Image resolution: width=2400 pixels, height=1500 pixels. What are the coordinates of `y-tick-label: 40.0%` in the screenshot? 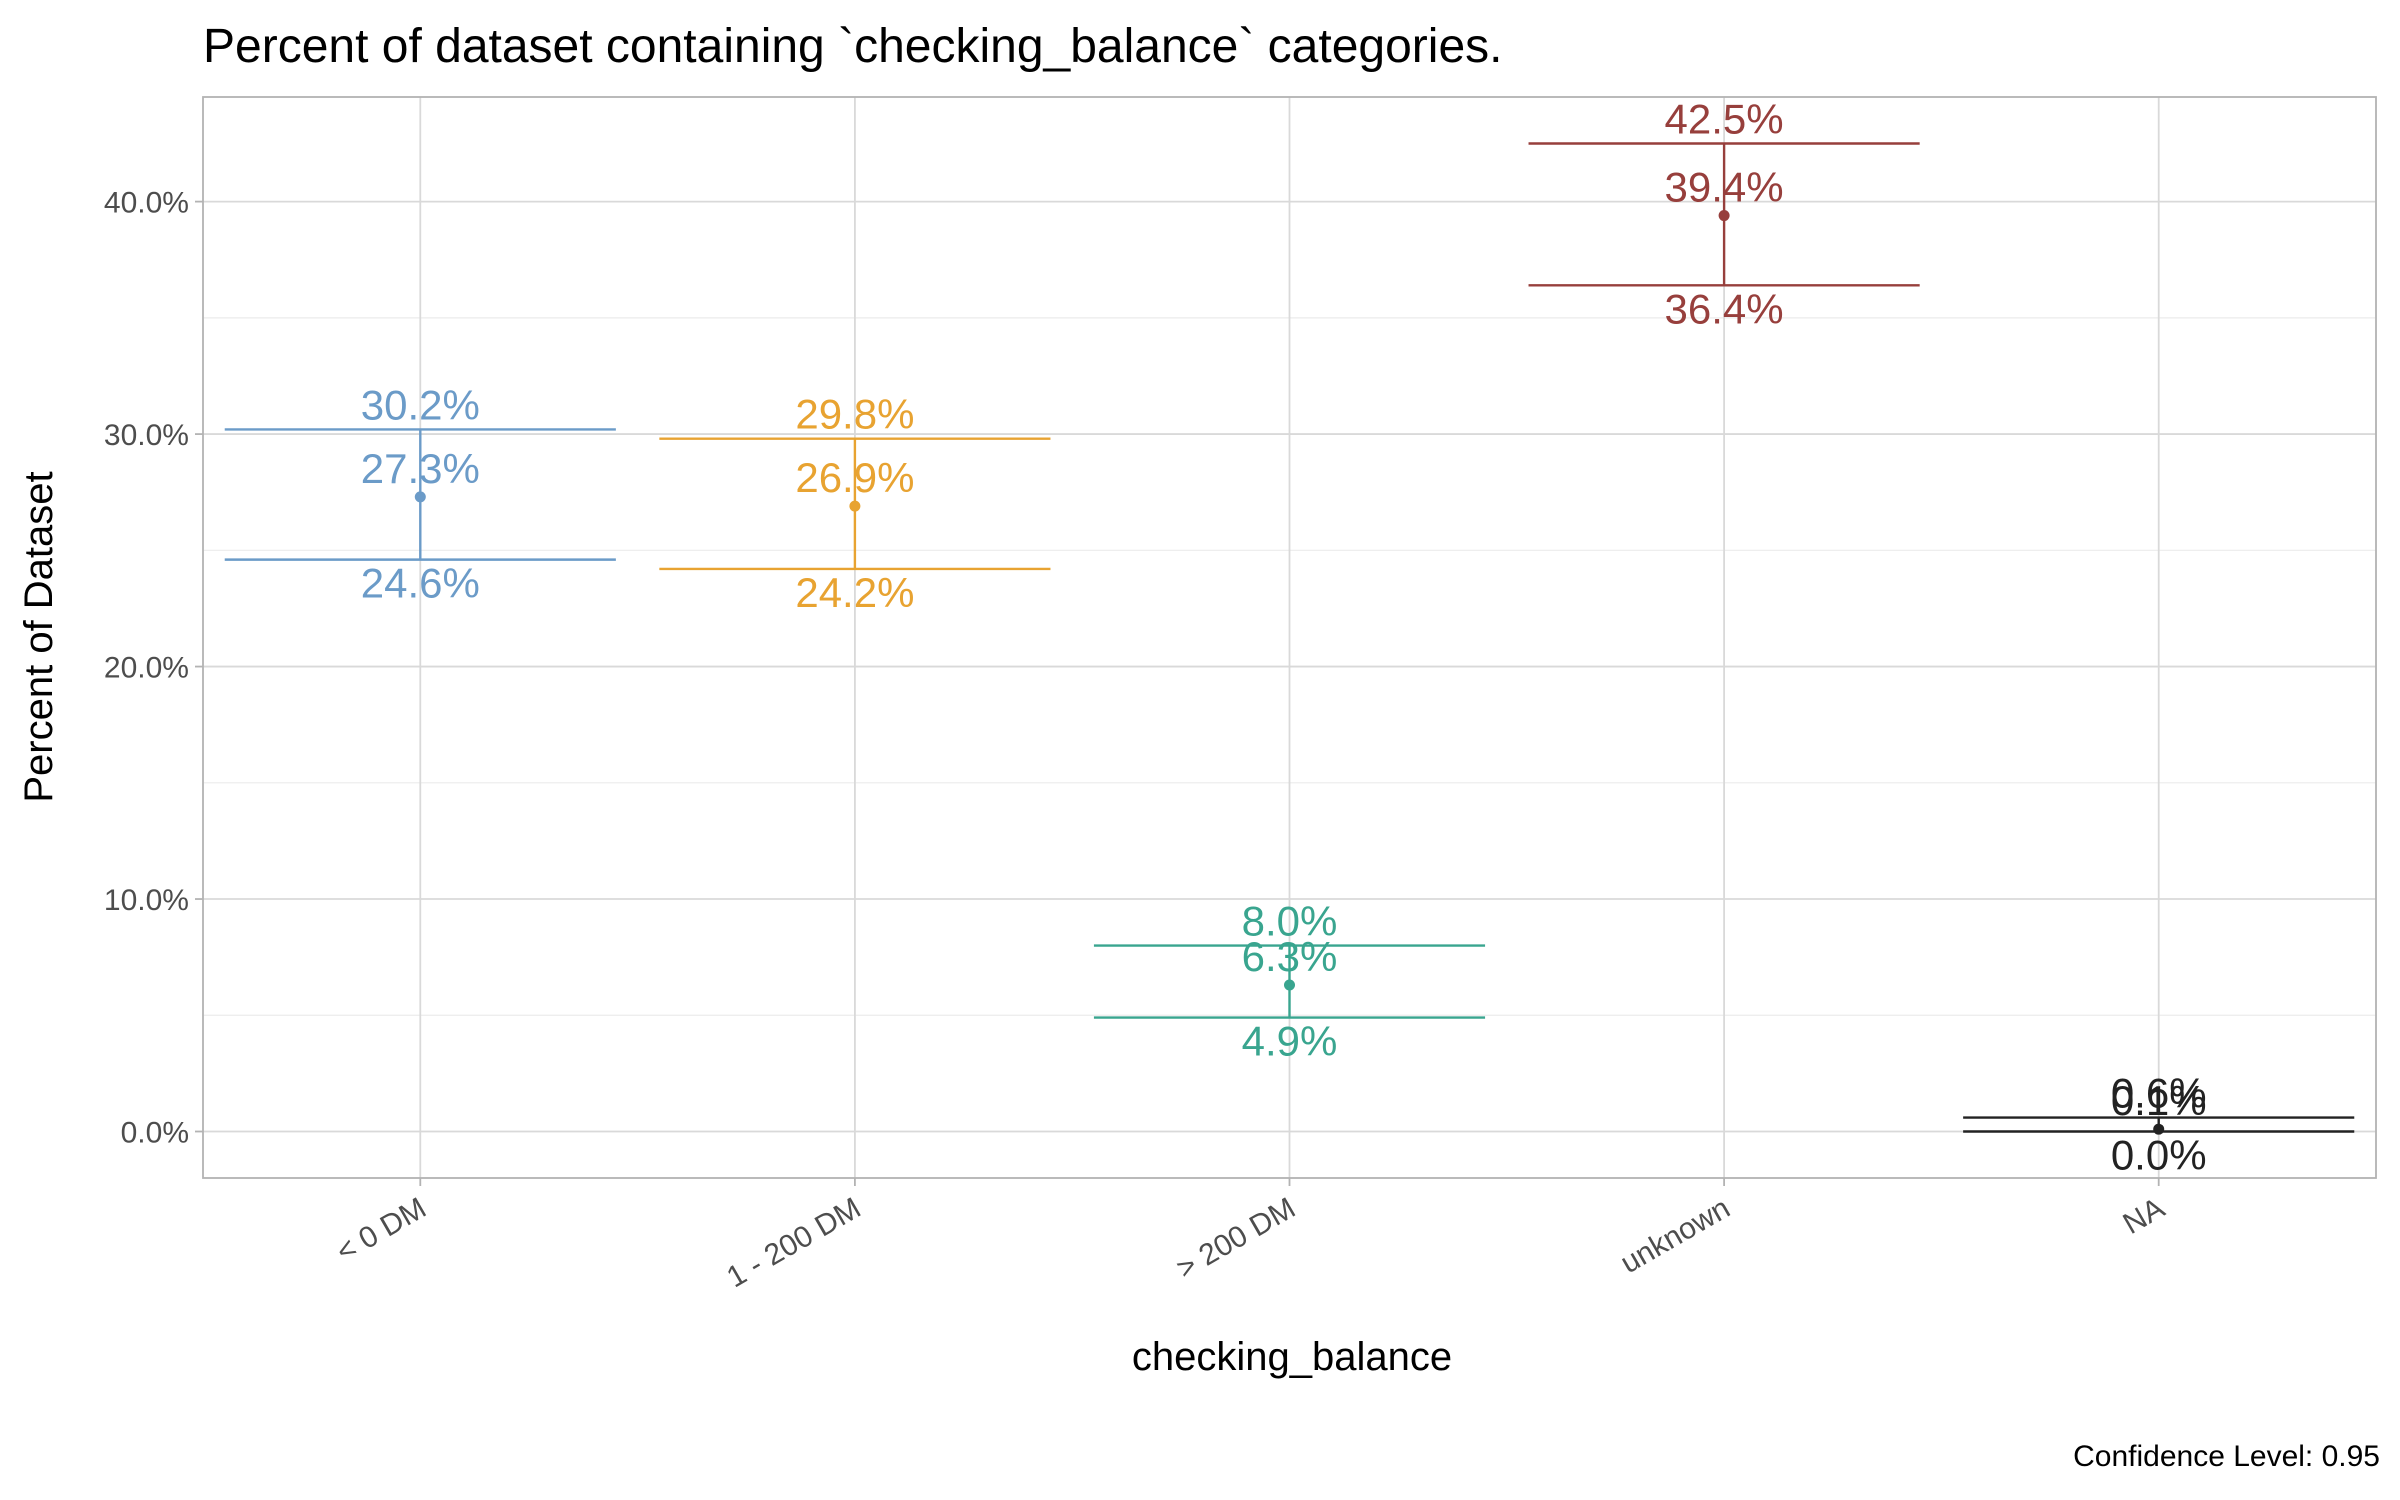 It's located at (146, 203).